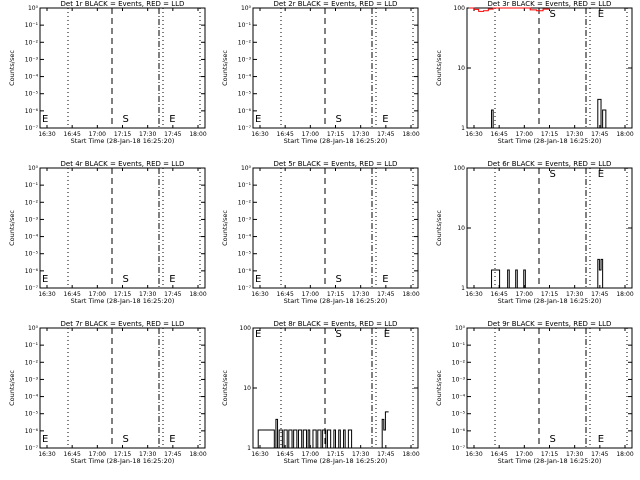 The image size is (640, 480). What do you see at coordinates (336, 4) in the screenshot?
I see `panel-title: Det 2r BLACK = Events, RED = LLD` at bounding box center [336, 4].